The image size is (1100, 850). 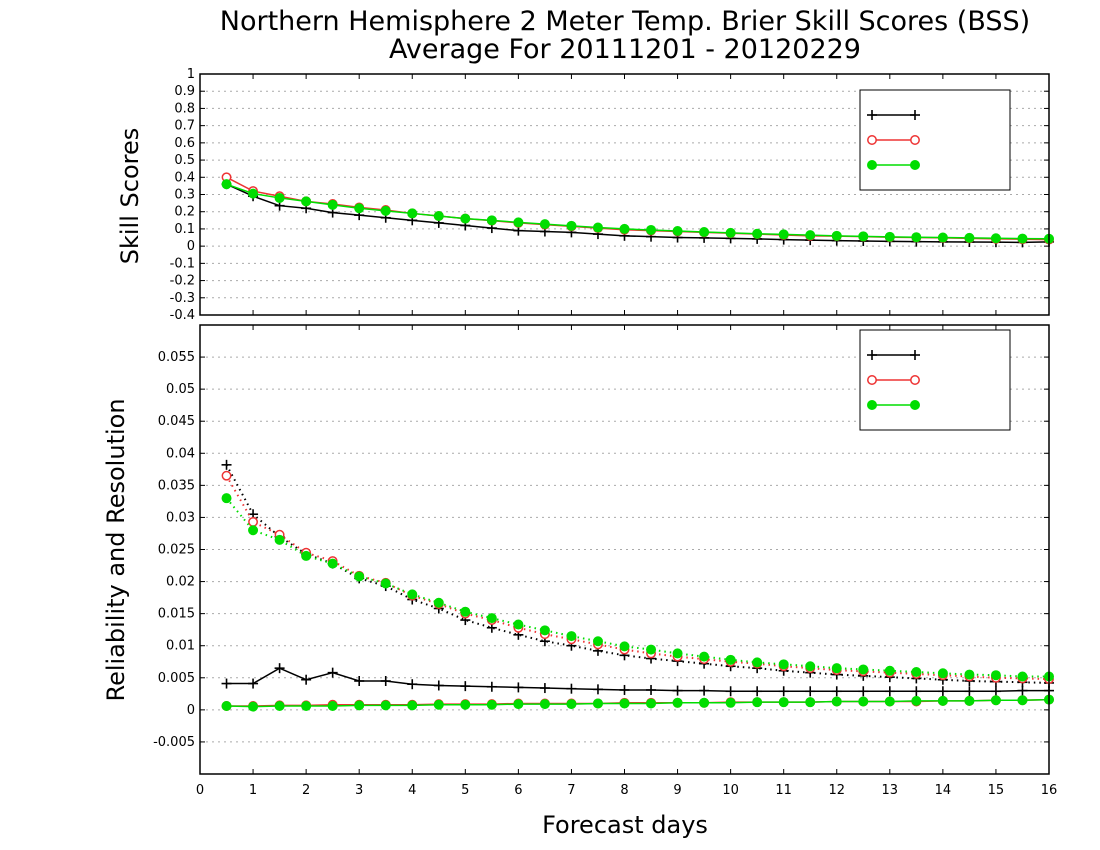 I want to click on chart-subtitle: Average For 20111201 - 20120229, so click(x=625, y=49).